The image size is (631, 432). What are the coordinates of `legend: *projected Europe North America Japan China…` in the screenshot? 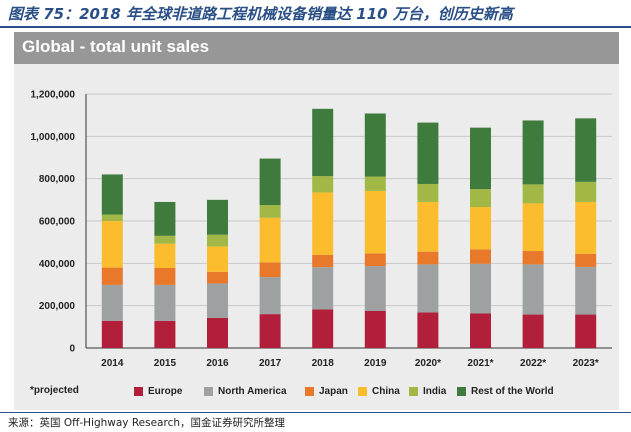 It's located at (323, 392).